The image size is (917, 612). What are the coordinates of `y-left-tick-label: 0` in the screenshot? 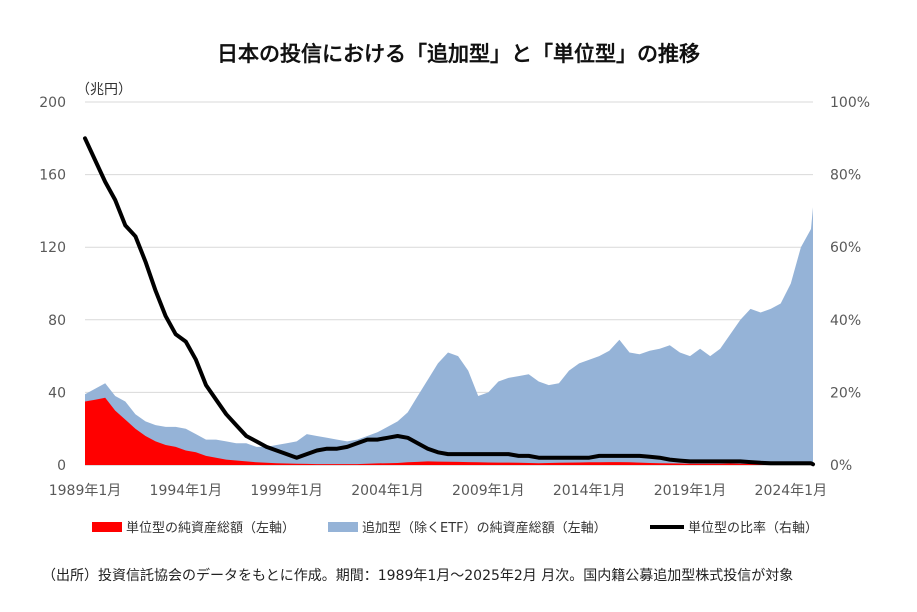 It's located at (61, 466).